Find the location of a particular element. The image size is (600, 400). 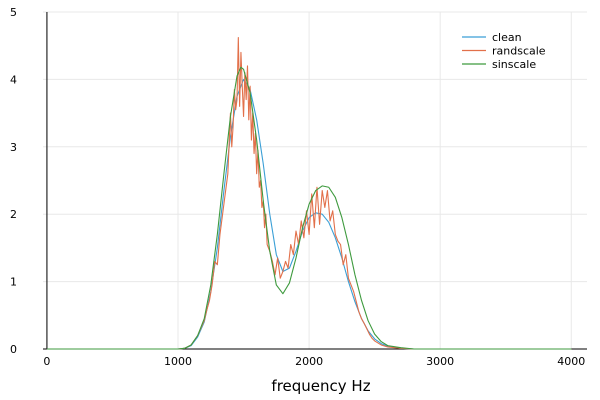

y-tick-label: 1 is located at coordinates (13, 282).